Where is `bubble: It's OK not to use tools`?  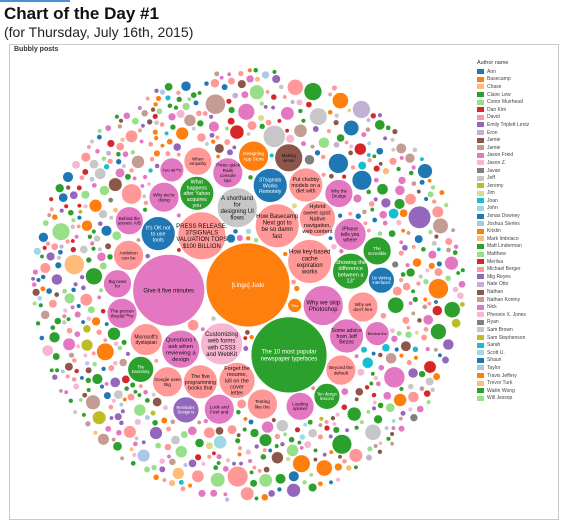 bubble: It's OK not to use tools is located at coordinates (158, 234).